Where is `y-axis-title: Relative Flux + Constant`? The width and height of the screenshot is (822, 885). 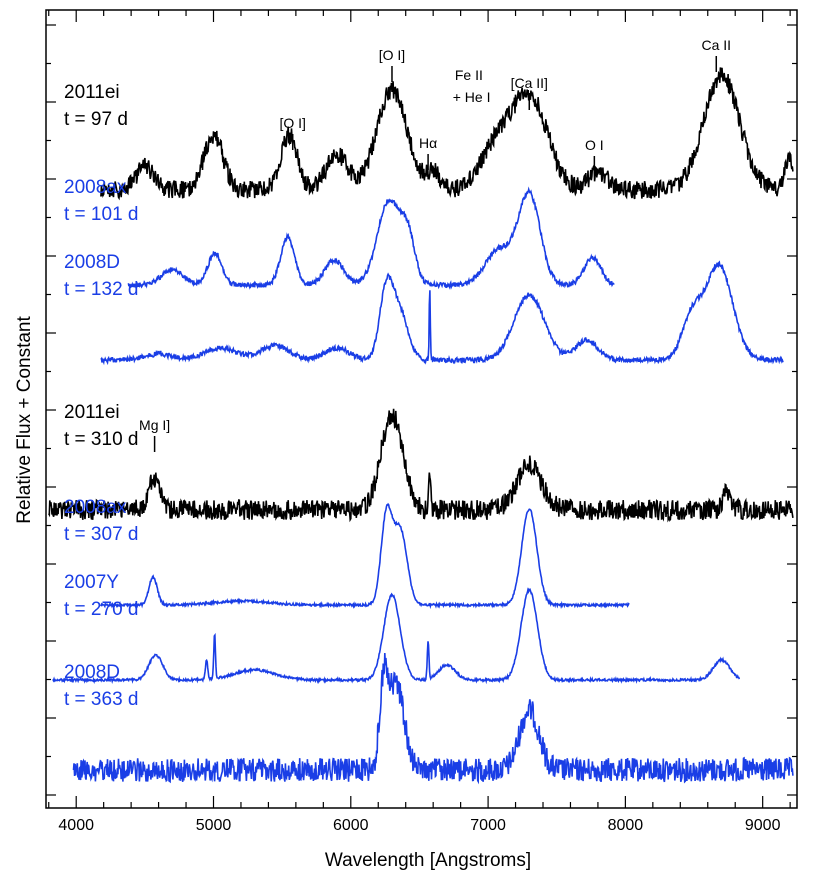
y-axis-title: Relative Flux + Constant is located at coordinates (24, 420).